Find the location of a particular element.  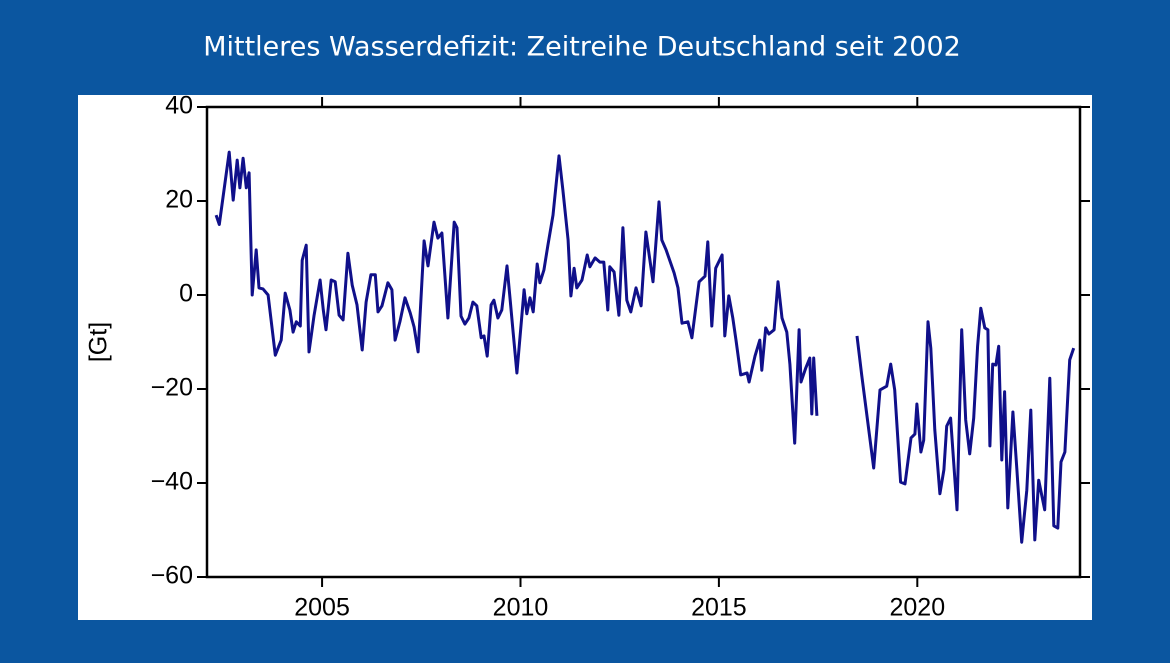

x-tick-label: 2020 is located at coordinates (917, 608).